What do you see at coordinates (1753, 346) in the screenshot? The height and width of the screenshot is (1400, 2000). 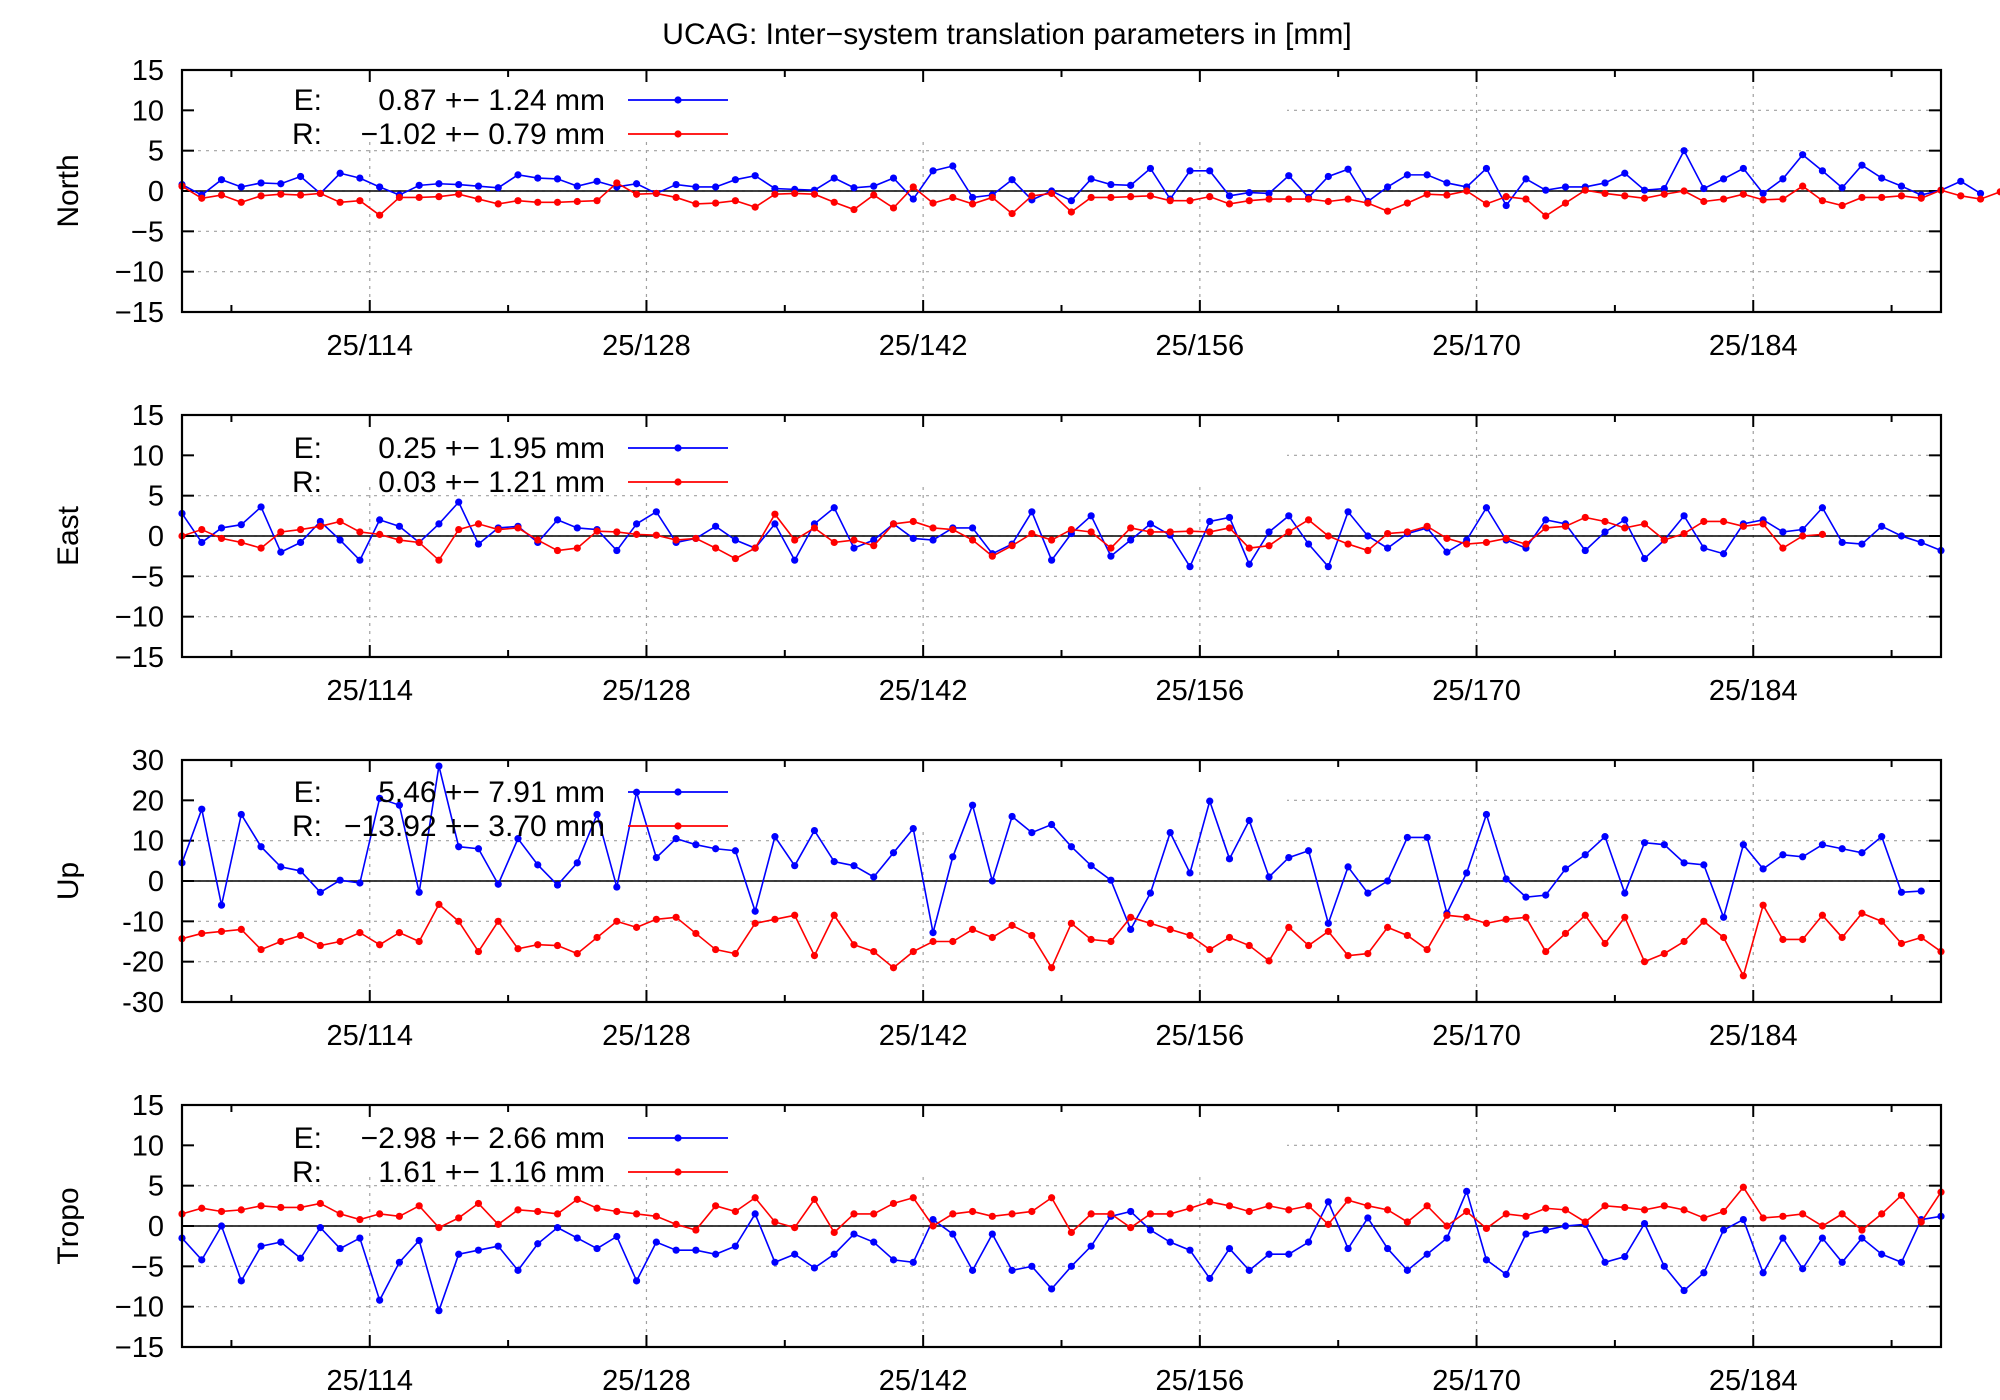 I see `x-tick-label: 25/184` at bounding box center [1753, 346].